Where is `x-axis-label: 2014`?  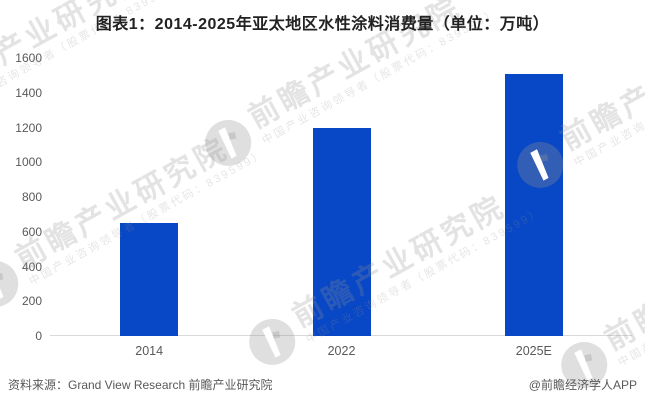 x-axis-label: 2014 is located at coordinates (149, 351).